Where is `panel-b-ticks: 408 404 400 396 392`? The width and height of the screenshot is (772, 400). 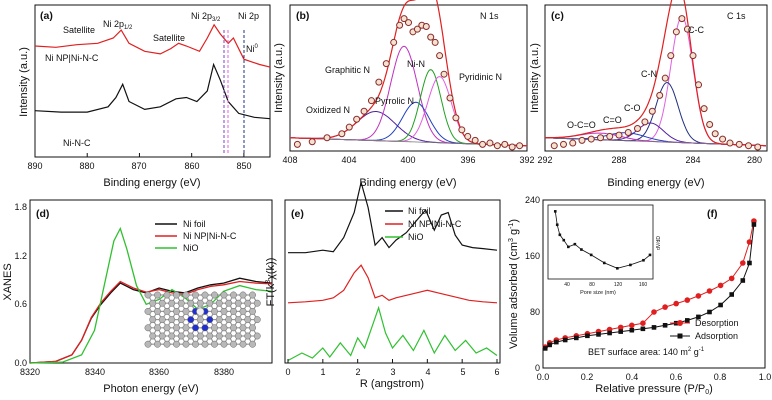
panel-b-ticks: 408 404 400 396 392 is located at coordinates (408, 160).